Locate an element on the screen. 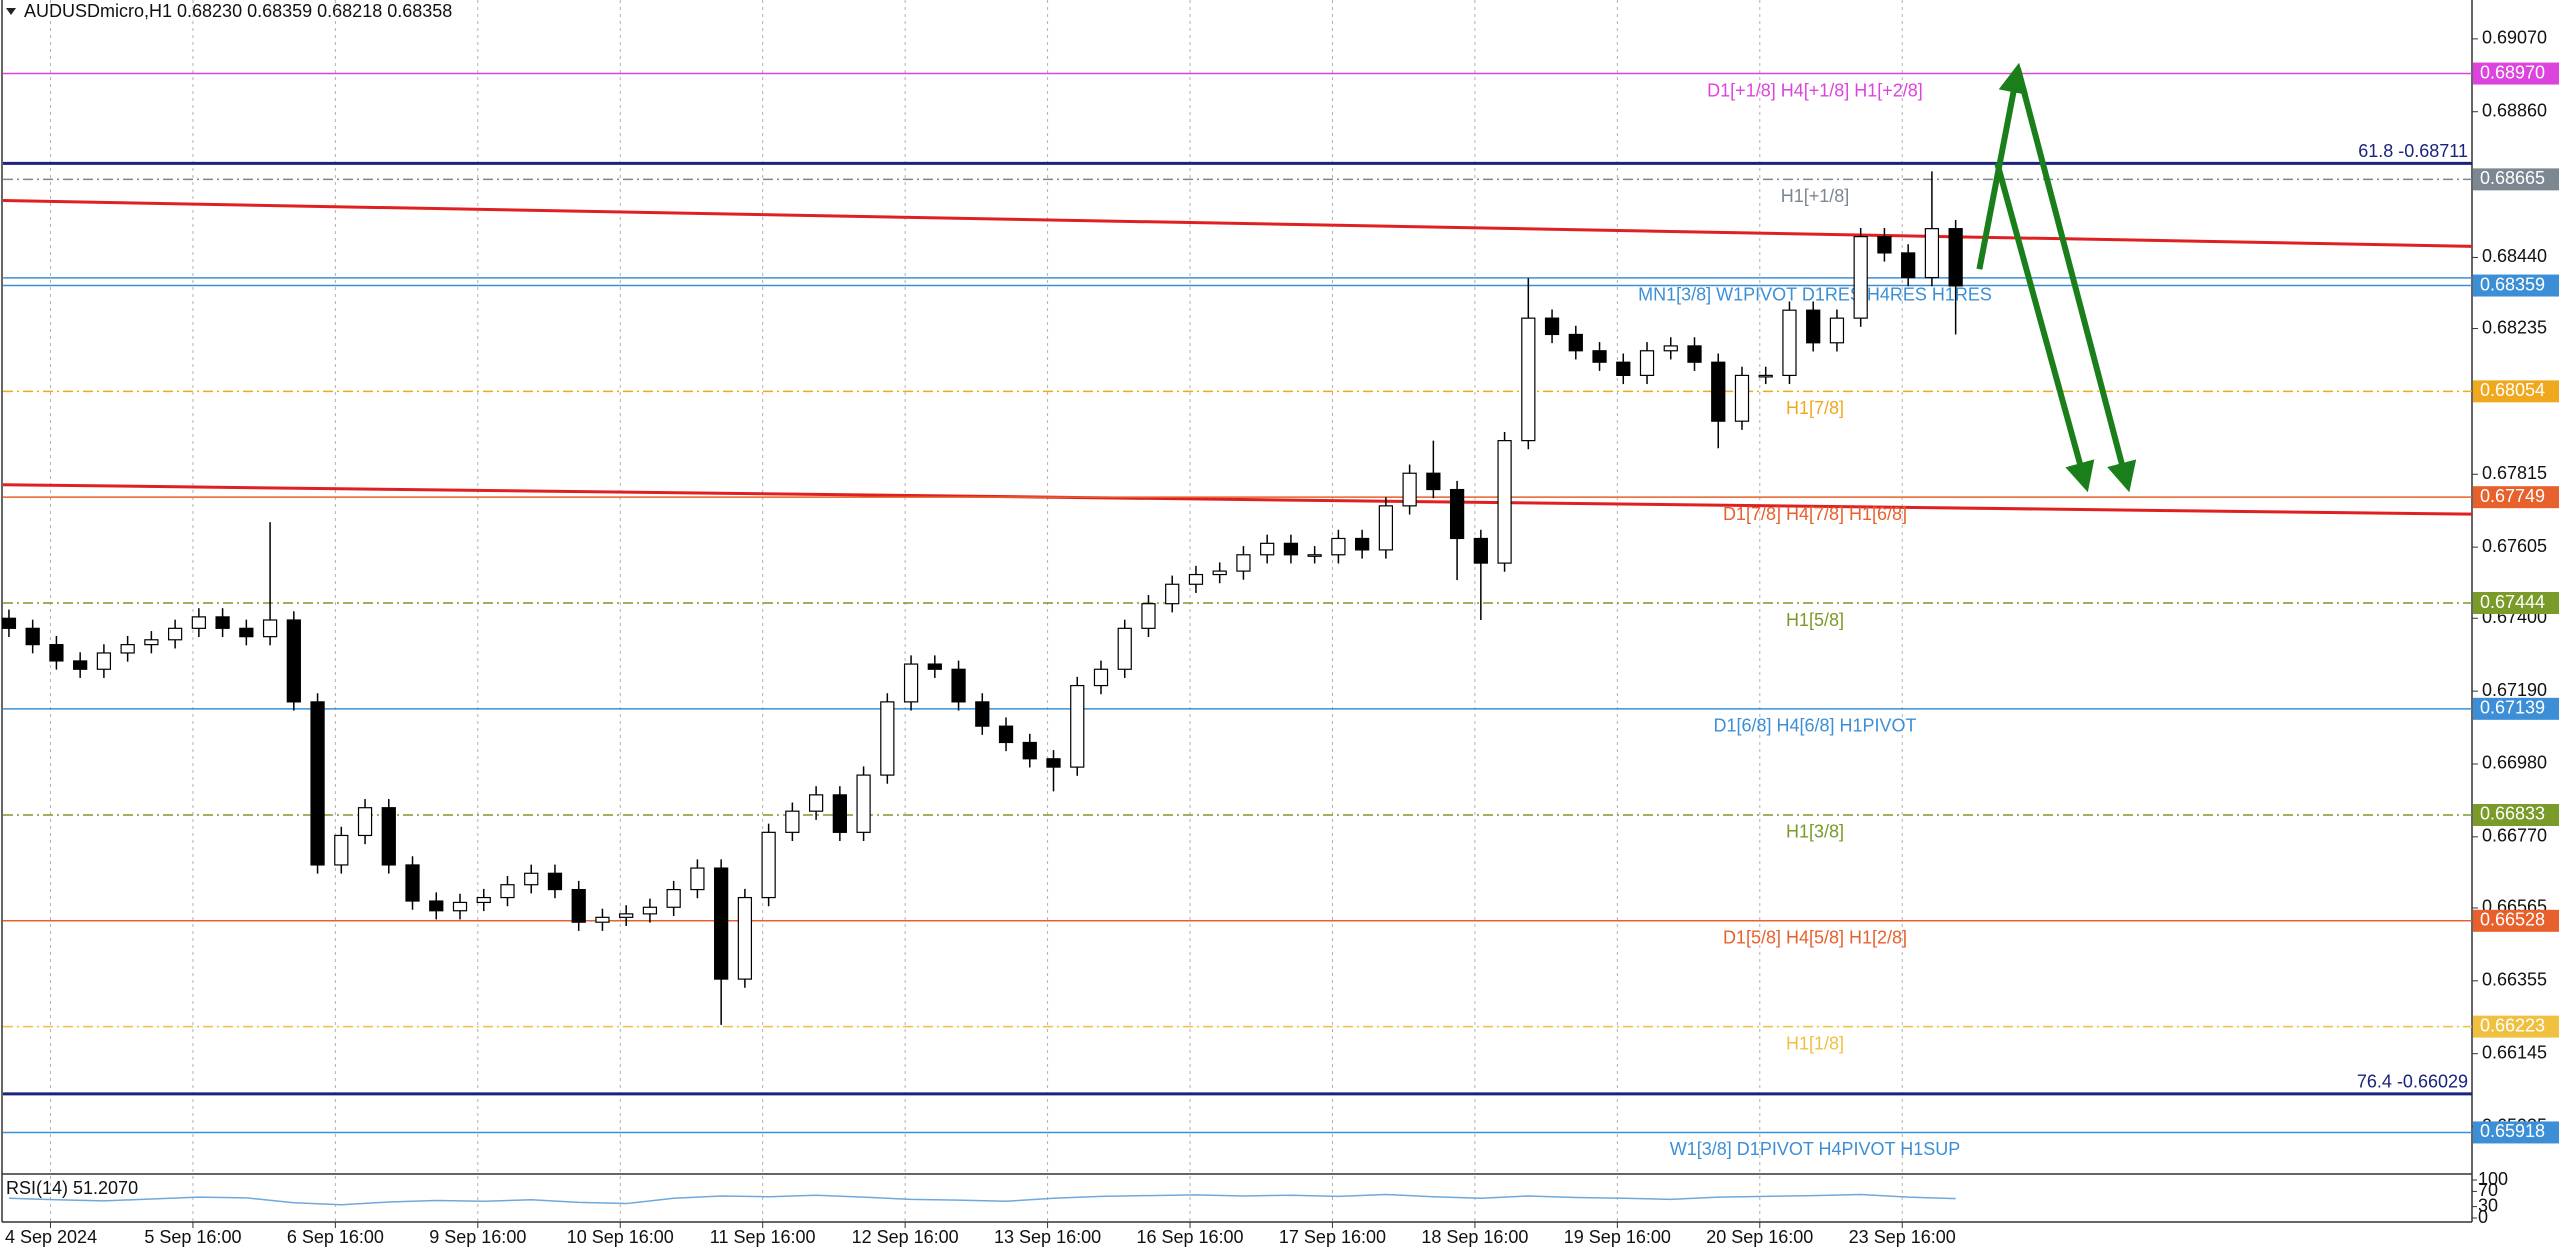 This screenshot has width=2560, height=1253. rsi-tick-label: 70 is located at coordinates (2488, 1190).